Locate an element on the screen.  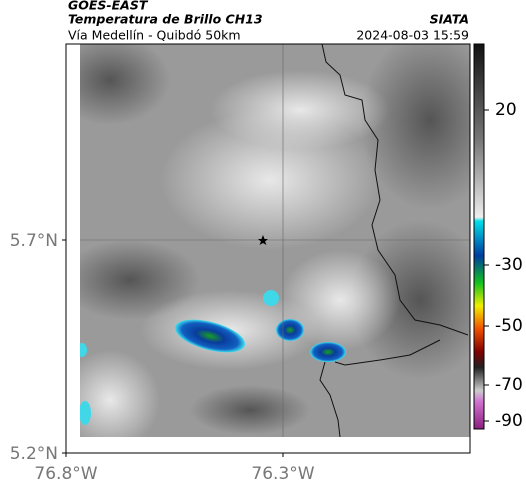
colorbar-tick-label: -30 is located at coordinates (509, 265).